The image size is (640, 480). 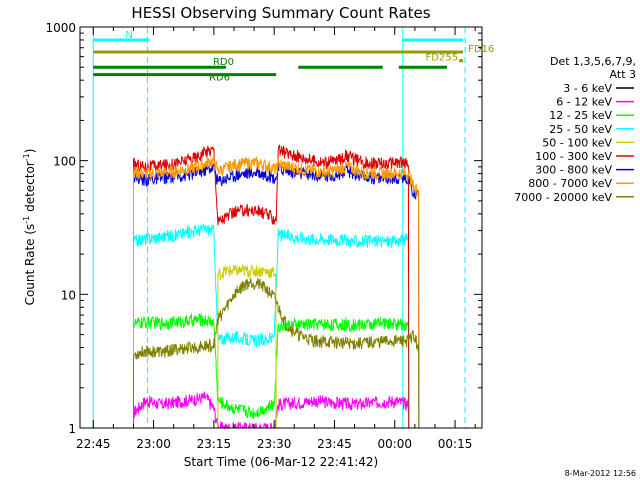 What do you see at coordinates (580, 129) in the screenshot?
I see `legend-label: 25 - 50 keV` at bounding box center [580, 129].